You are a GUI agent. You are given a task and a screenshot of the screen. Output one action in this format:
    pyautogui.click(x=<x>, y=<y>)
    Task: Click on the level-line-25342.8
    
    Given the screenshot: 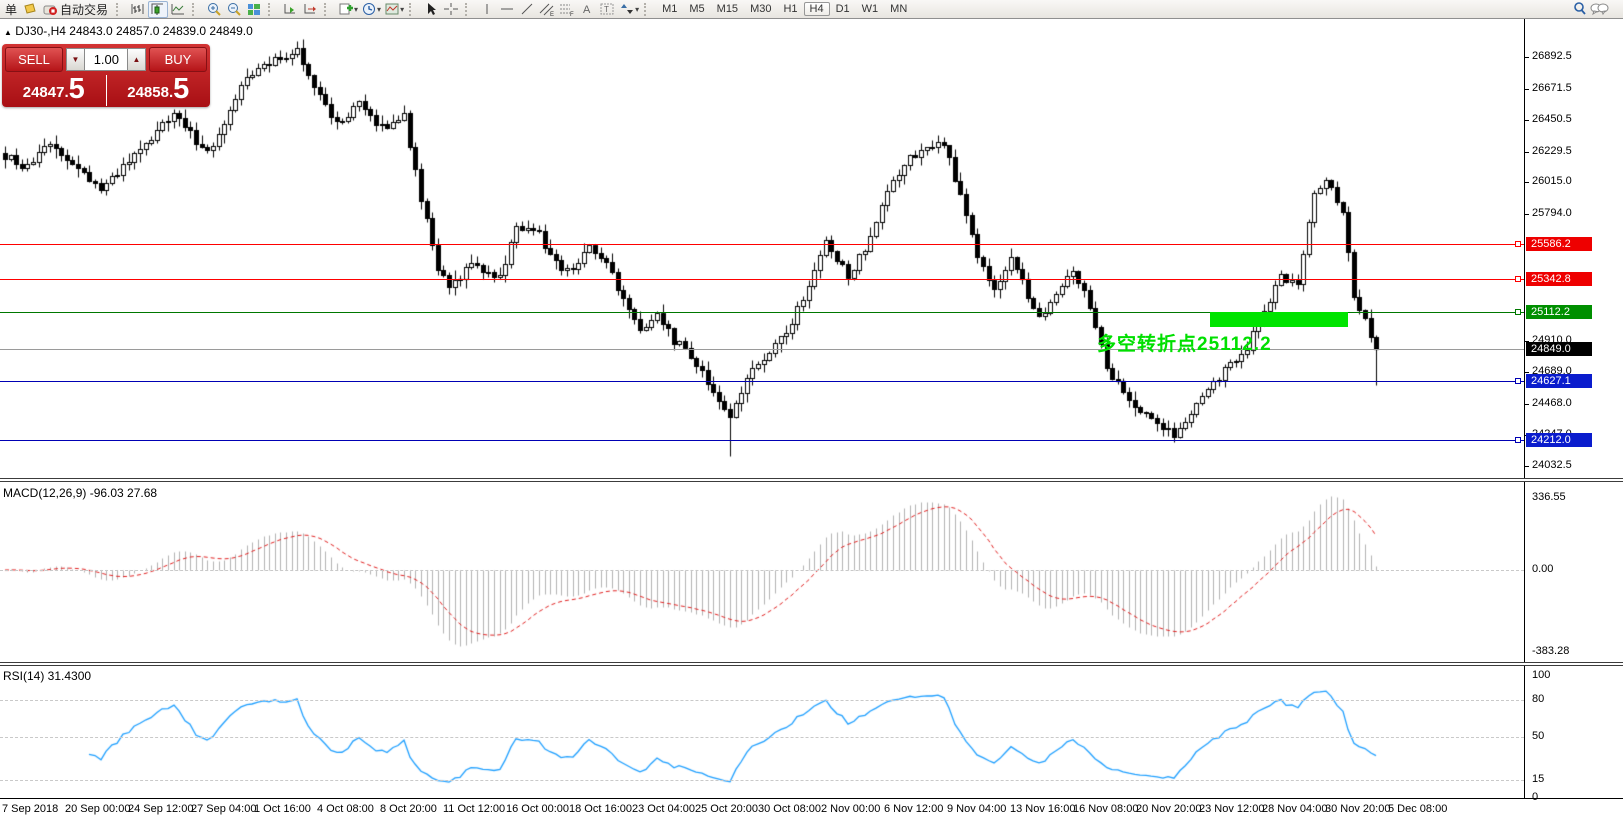 What is the action you would take?
    pyautogui.click(x=762, y=279)
    